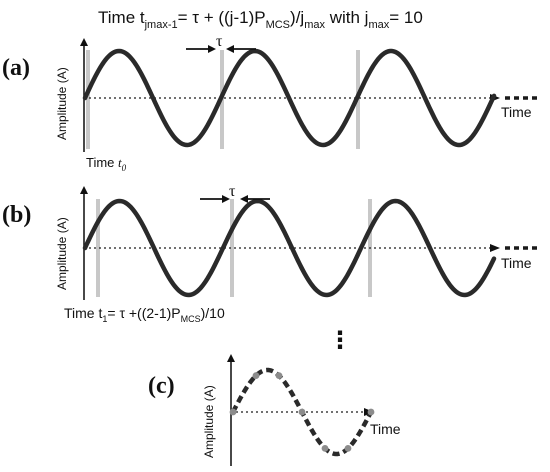 Image resolution: width=550 pixels, height=472 pixels. I want to click on continuation-ellipsis: ⋮, so click(340, 340).